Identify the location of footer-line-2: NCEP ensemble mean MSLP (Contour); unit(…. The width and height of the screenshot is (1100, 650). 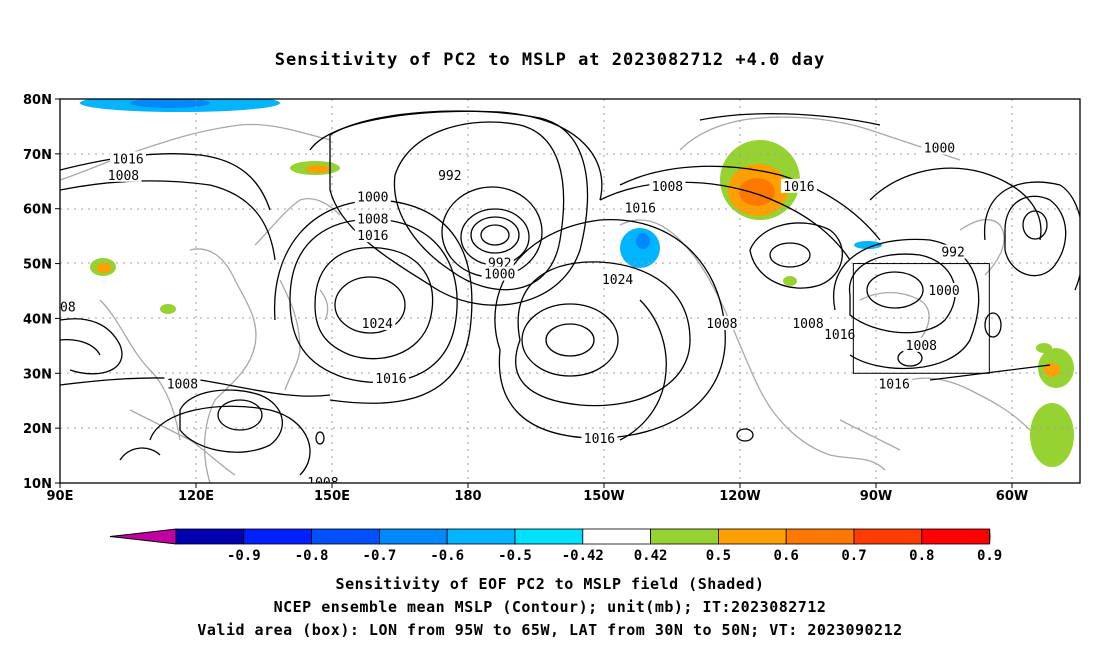
(550, 607).